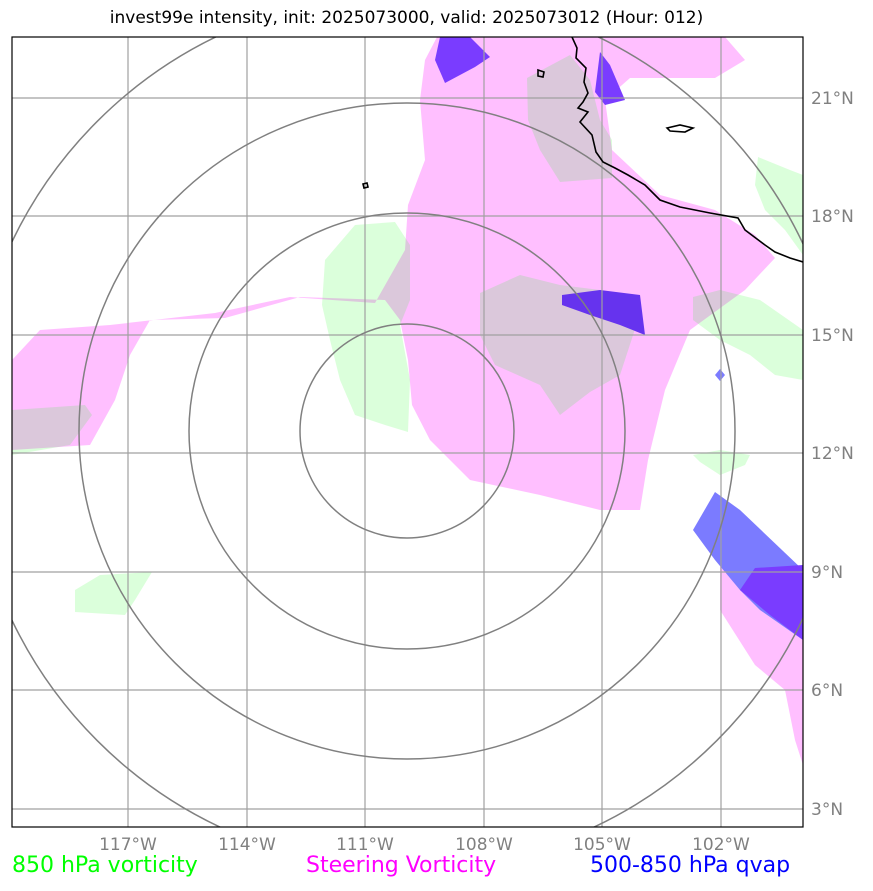  I want to click on lon-label: 102°W, so click(721, 845).